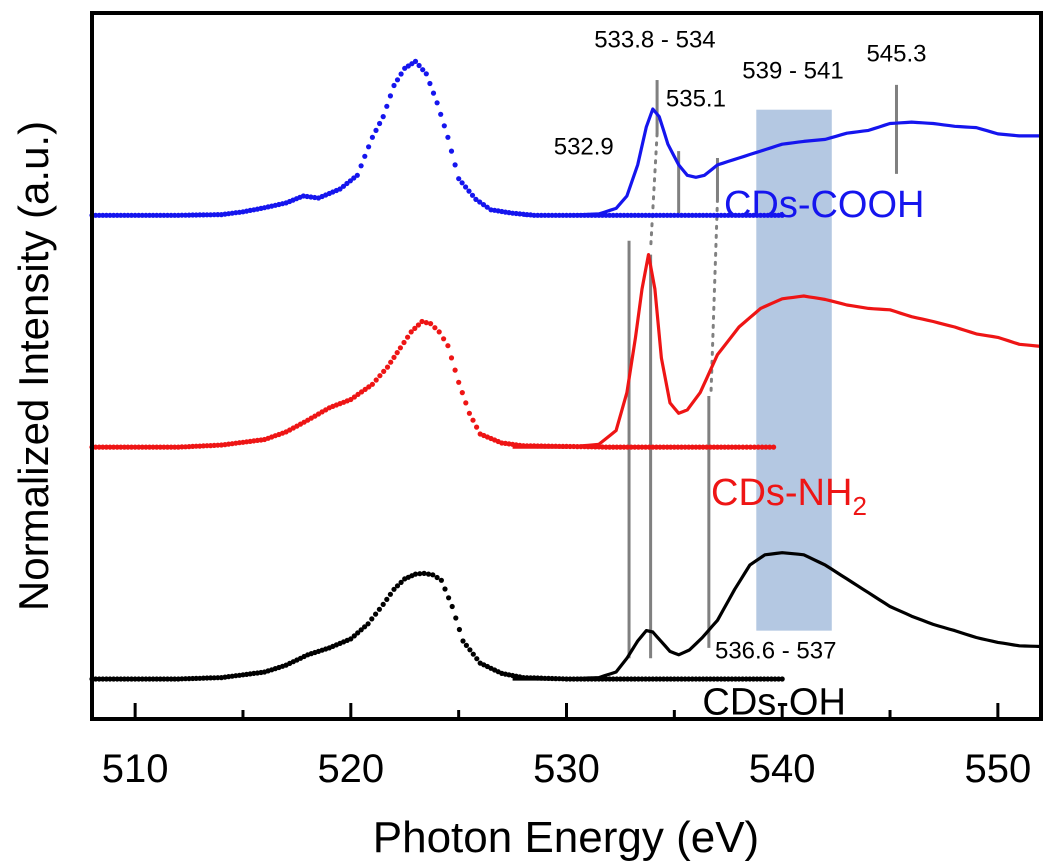  What do you see at coordinates (824, 205) in the screenshot?
I see `series-label: CDs-COOH` at bounding box center [824, 205].